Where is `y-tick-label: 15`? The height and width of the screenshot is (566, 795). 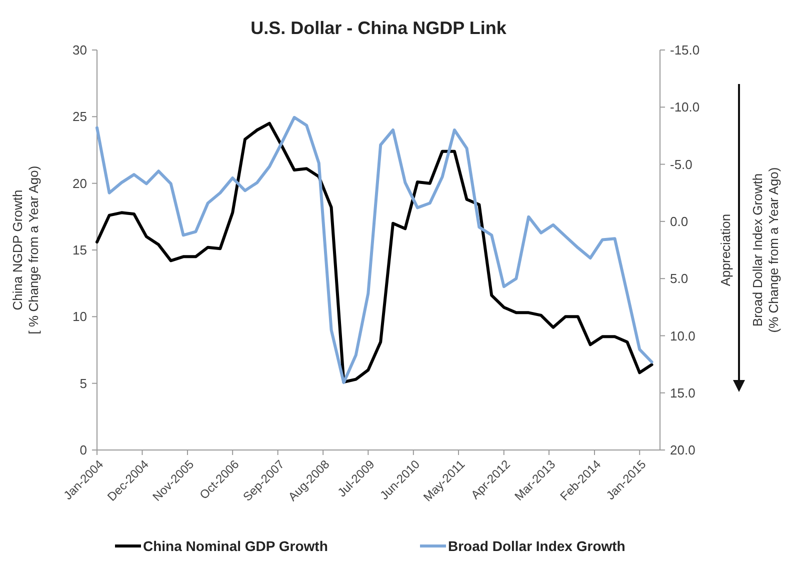
y-tick-label: 15 is located at coordinates (79, 250).